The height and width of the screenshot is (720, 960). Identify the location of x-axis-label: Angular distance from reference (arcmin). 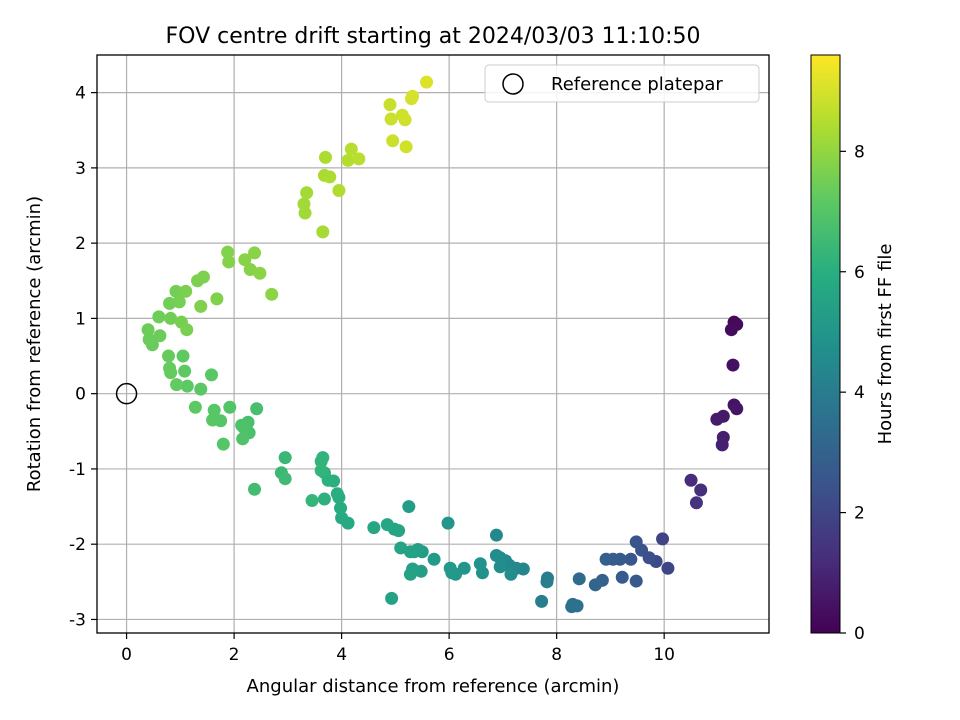
(433, 686).